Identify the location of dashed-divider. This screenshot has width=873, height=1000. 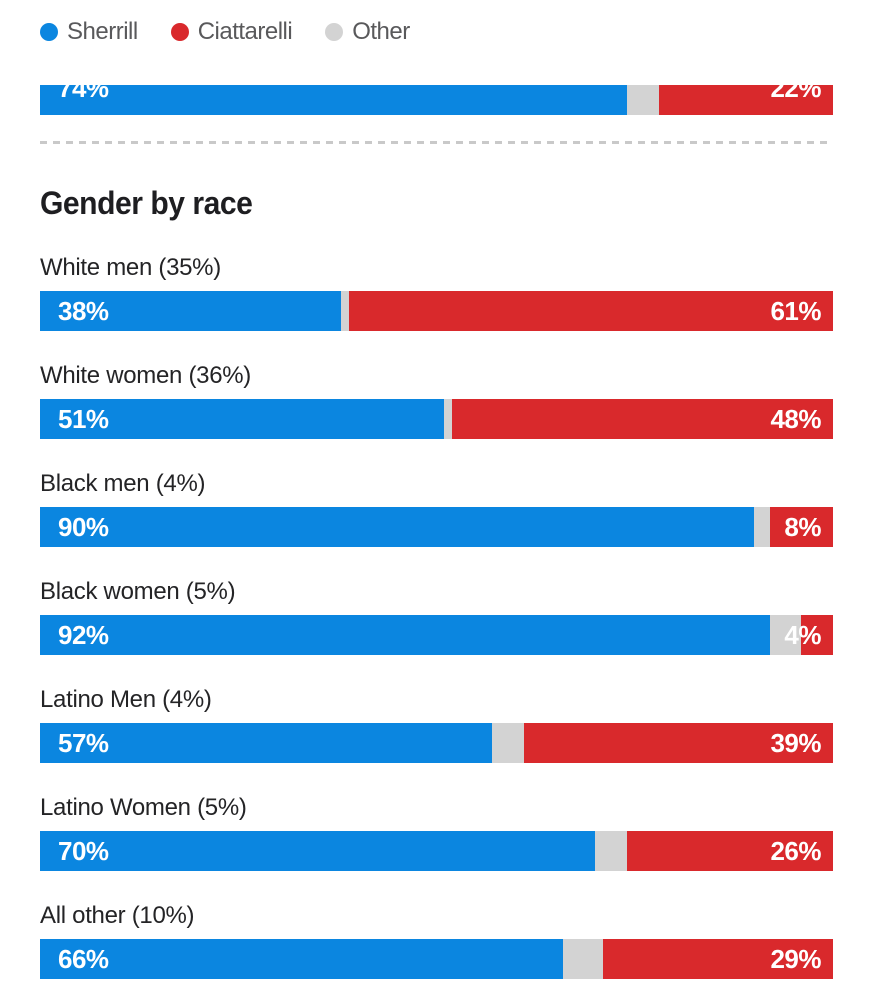
(436, 142).